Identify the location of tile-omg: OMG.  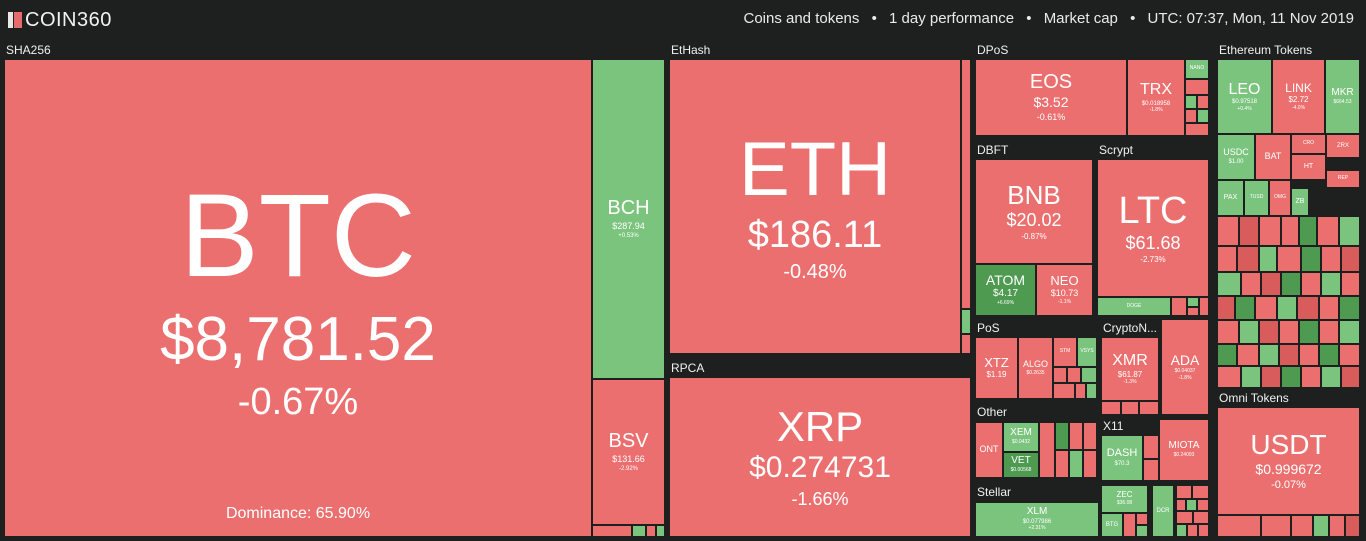
(1280, 198).